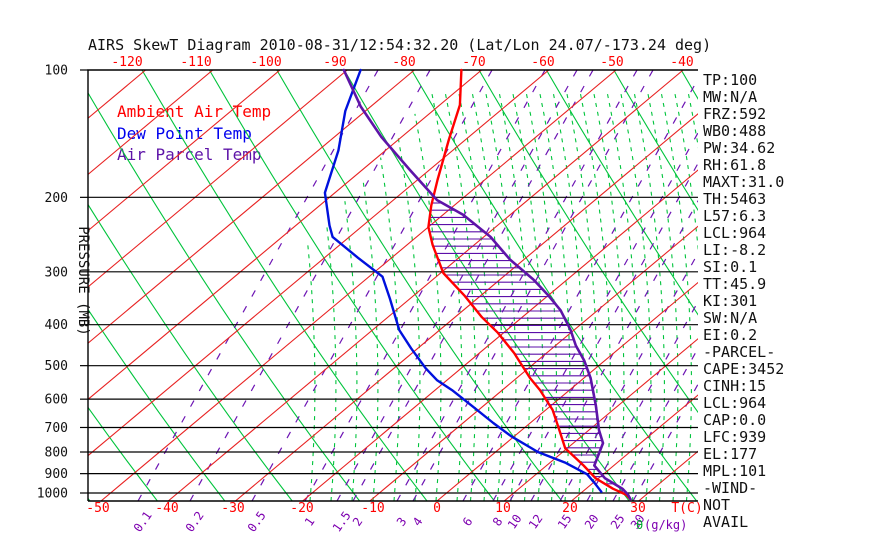  Describe the element at coordinates (730, 488) in the screenshot. I see `stat-row: -WIND-` at that location.